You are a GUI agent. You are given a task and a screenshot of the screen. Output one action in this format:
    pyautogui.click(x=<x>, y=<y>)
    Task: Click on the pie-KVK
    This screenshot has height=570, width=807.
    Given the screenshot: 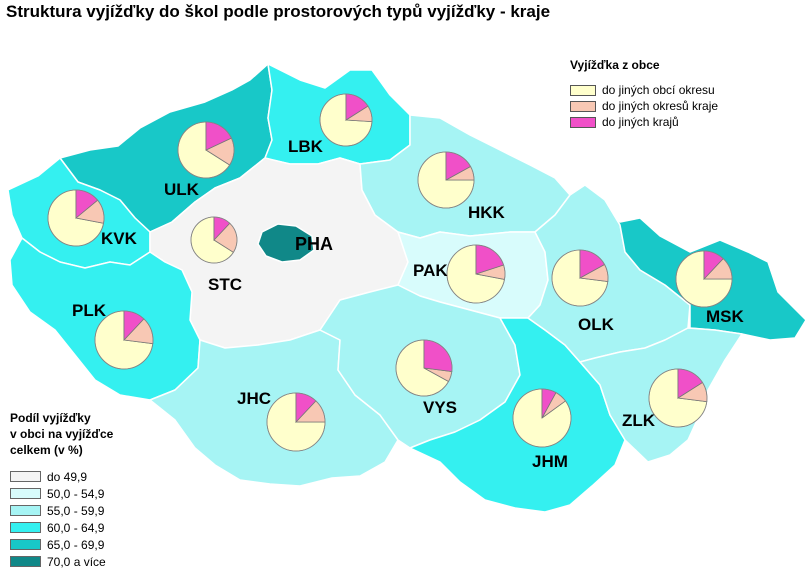 What is the action you would take?
    pyautogui.click(x=76, y=218)
    